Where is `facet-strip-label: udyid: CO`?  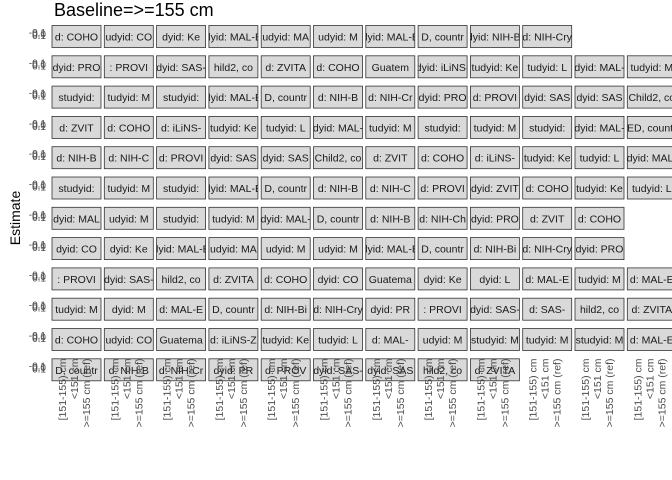 facet-strip-label: udyid: CO is located at coordinates (128, 38).